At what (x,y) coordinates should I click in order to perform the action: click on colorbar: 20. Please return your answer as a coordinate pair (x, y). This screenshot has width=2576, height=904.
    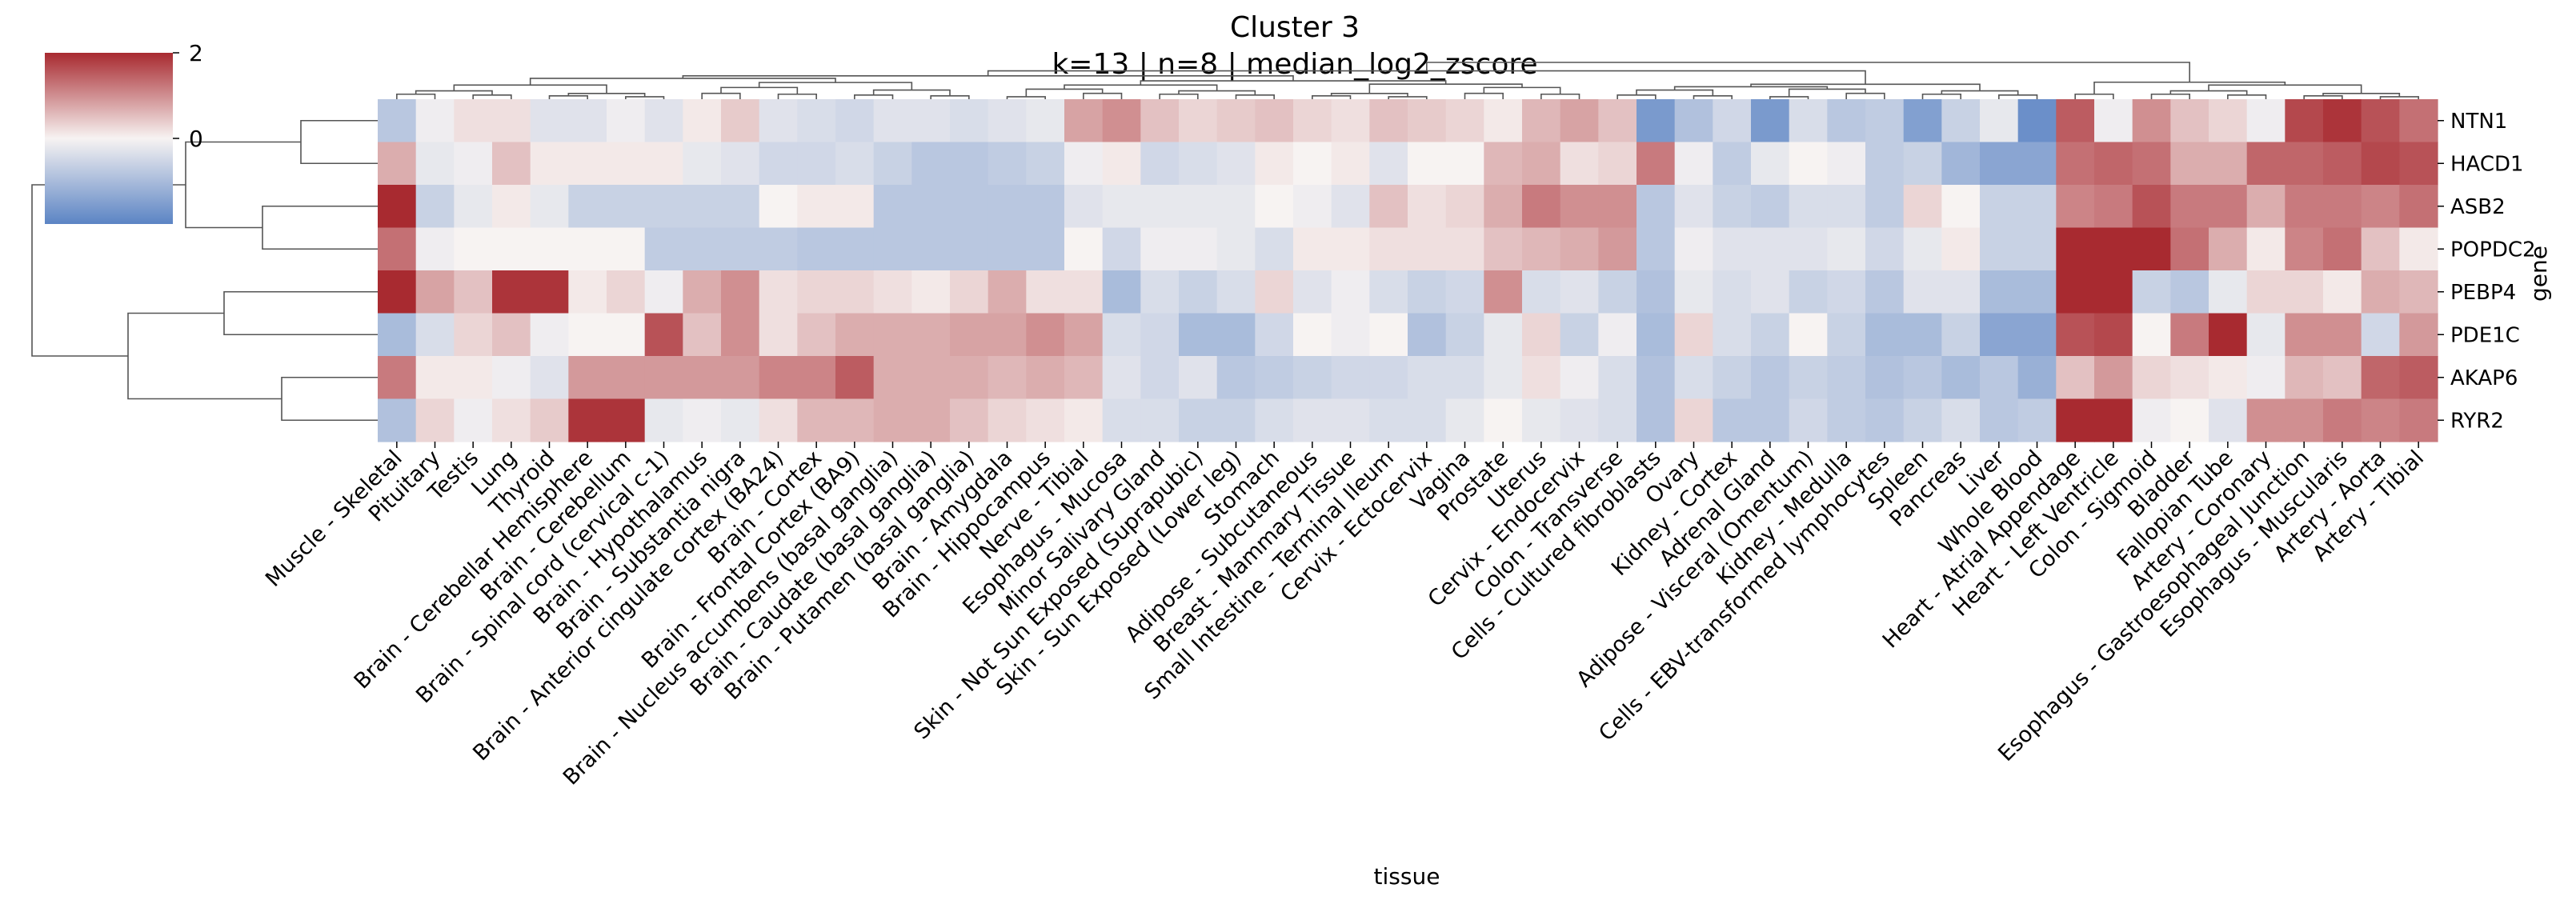
    Looking at the image, I should click on (124, 132).